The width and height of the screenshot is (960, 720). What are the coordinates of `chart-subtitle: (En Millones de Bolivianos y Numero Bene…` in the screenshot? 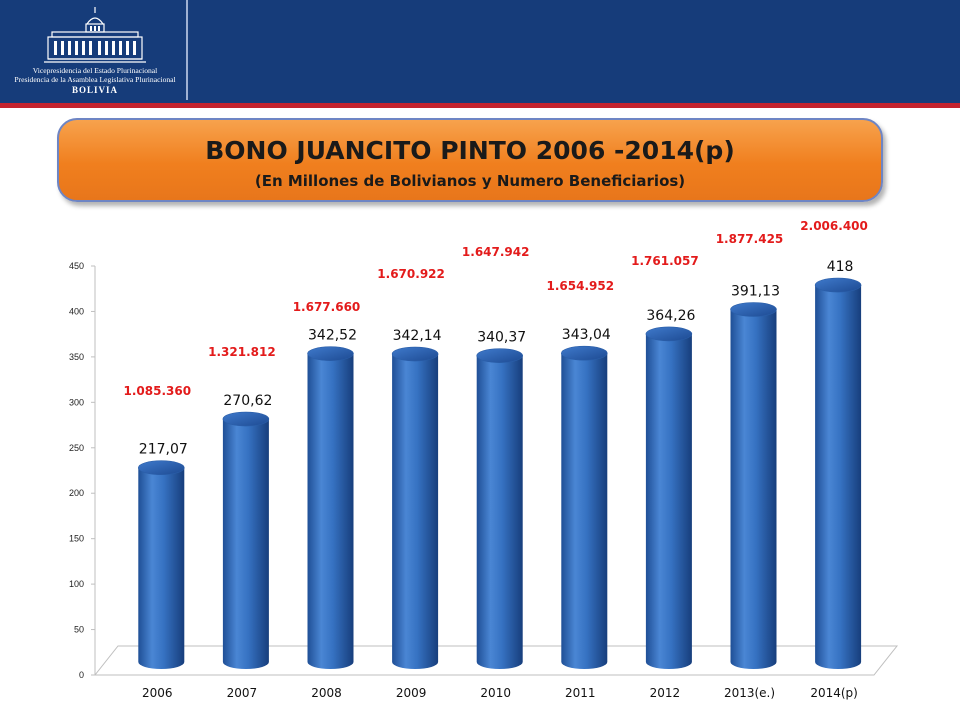 It's located at (470, 181).